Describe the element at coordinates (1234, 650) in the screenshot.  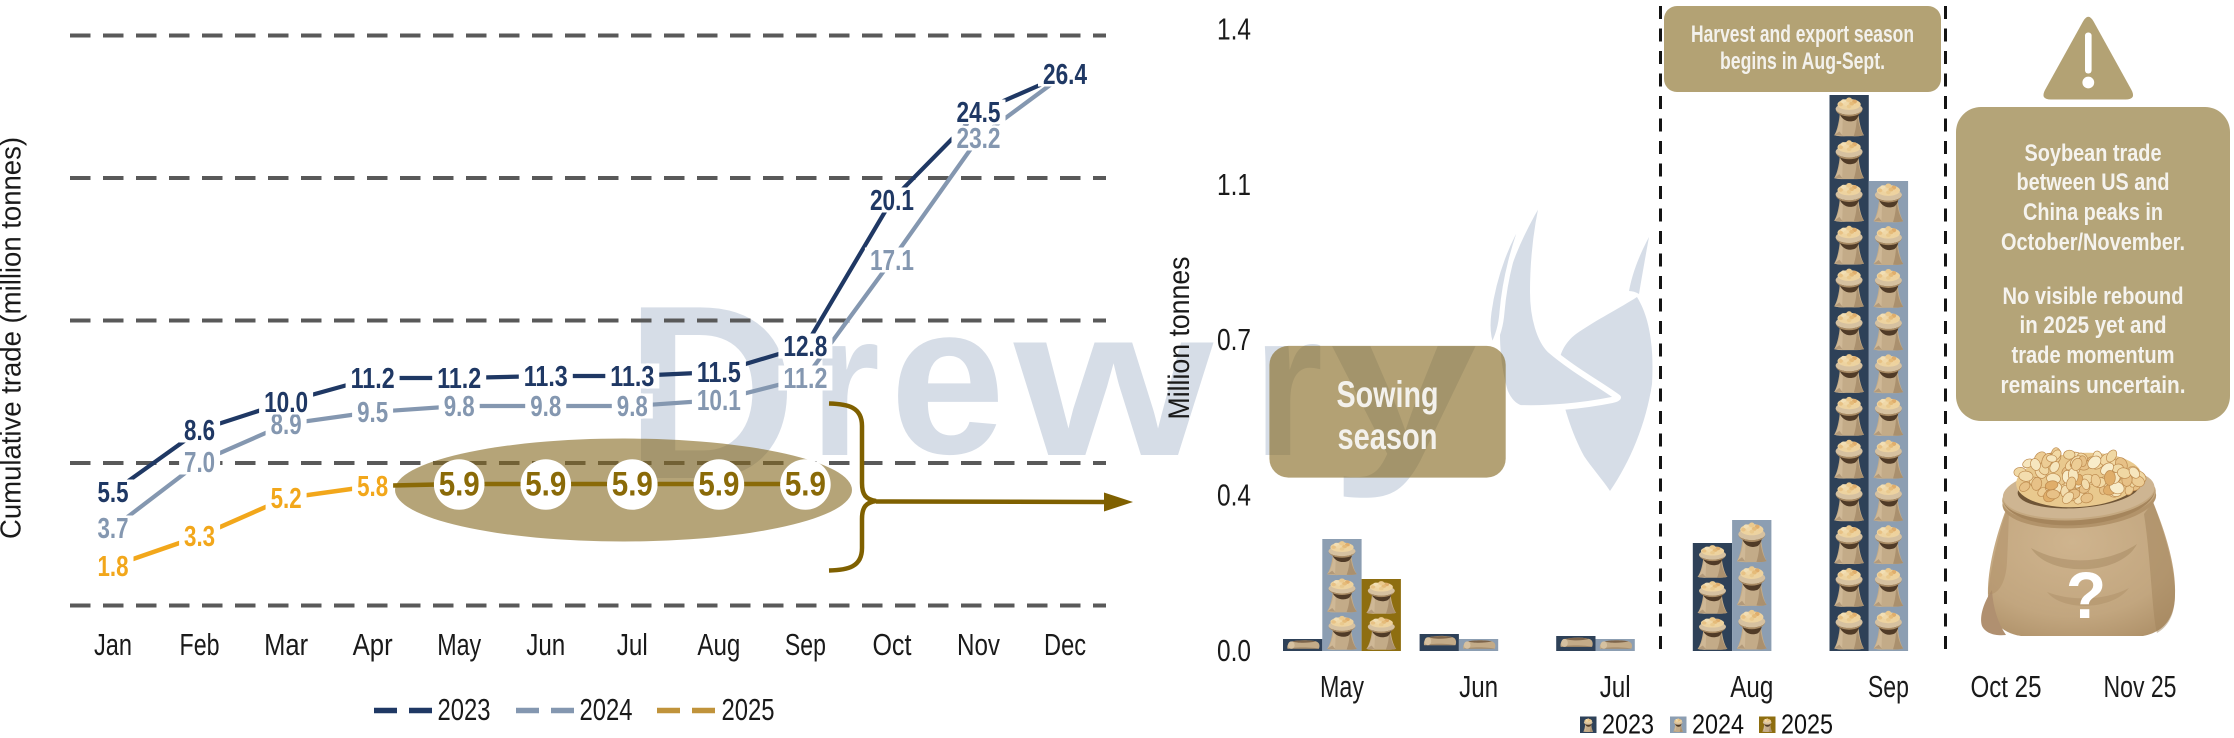
I see `svg-text: 0.0` at that location.